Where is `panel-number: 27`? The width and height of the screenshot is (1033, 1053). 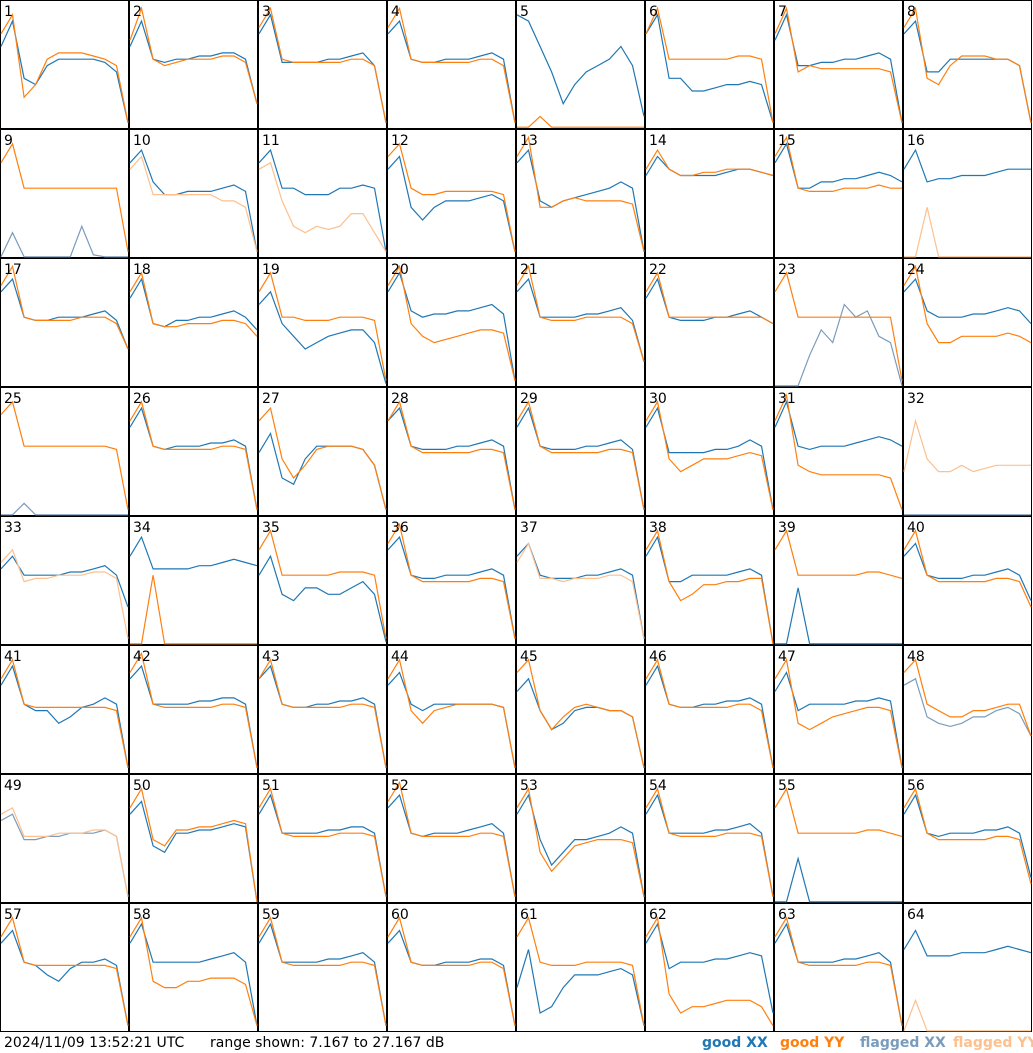
panel-number: 27 is located at coordinates (271, 399).